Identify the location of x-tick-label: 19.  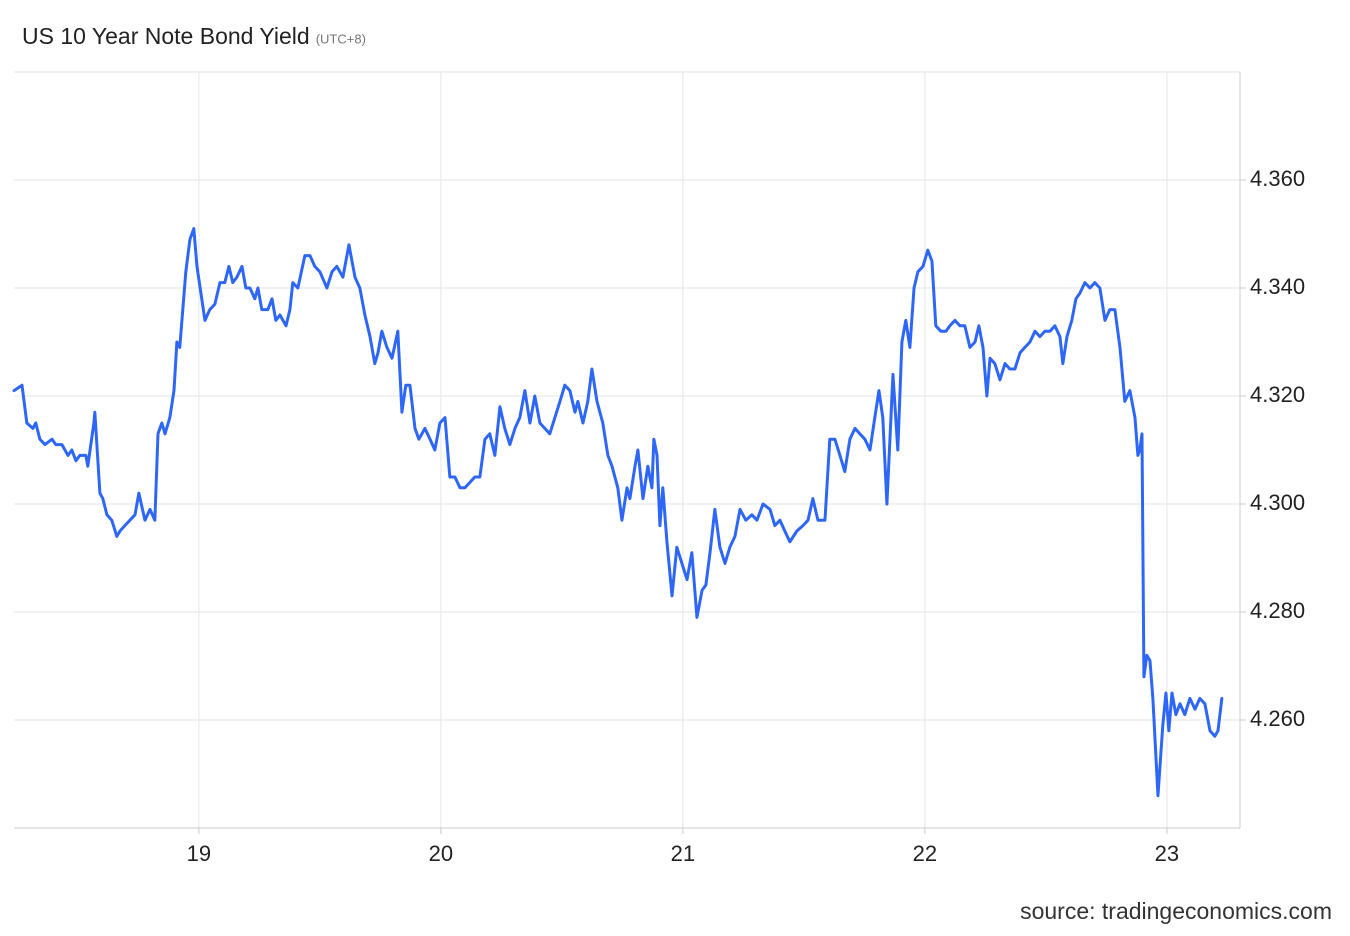
(199, 853).